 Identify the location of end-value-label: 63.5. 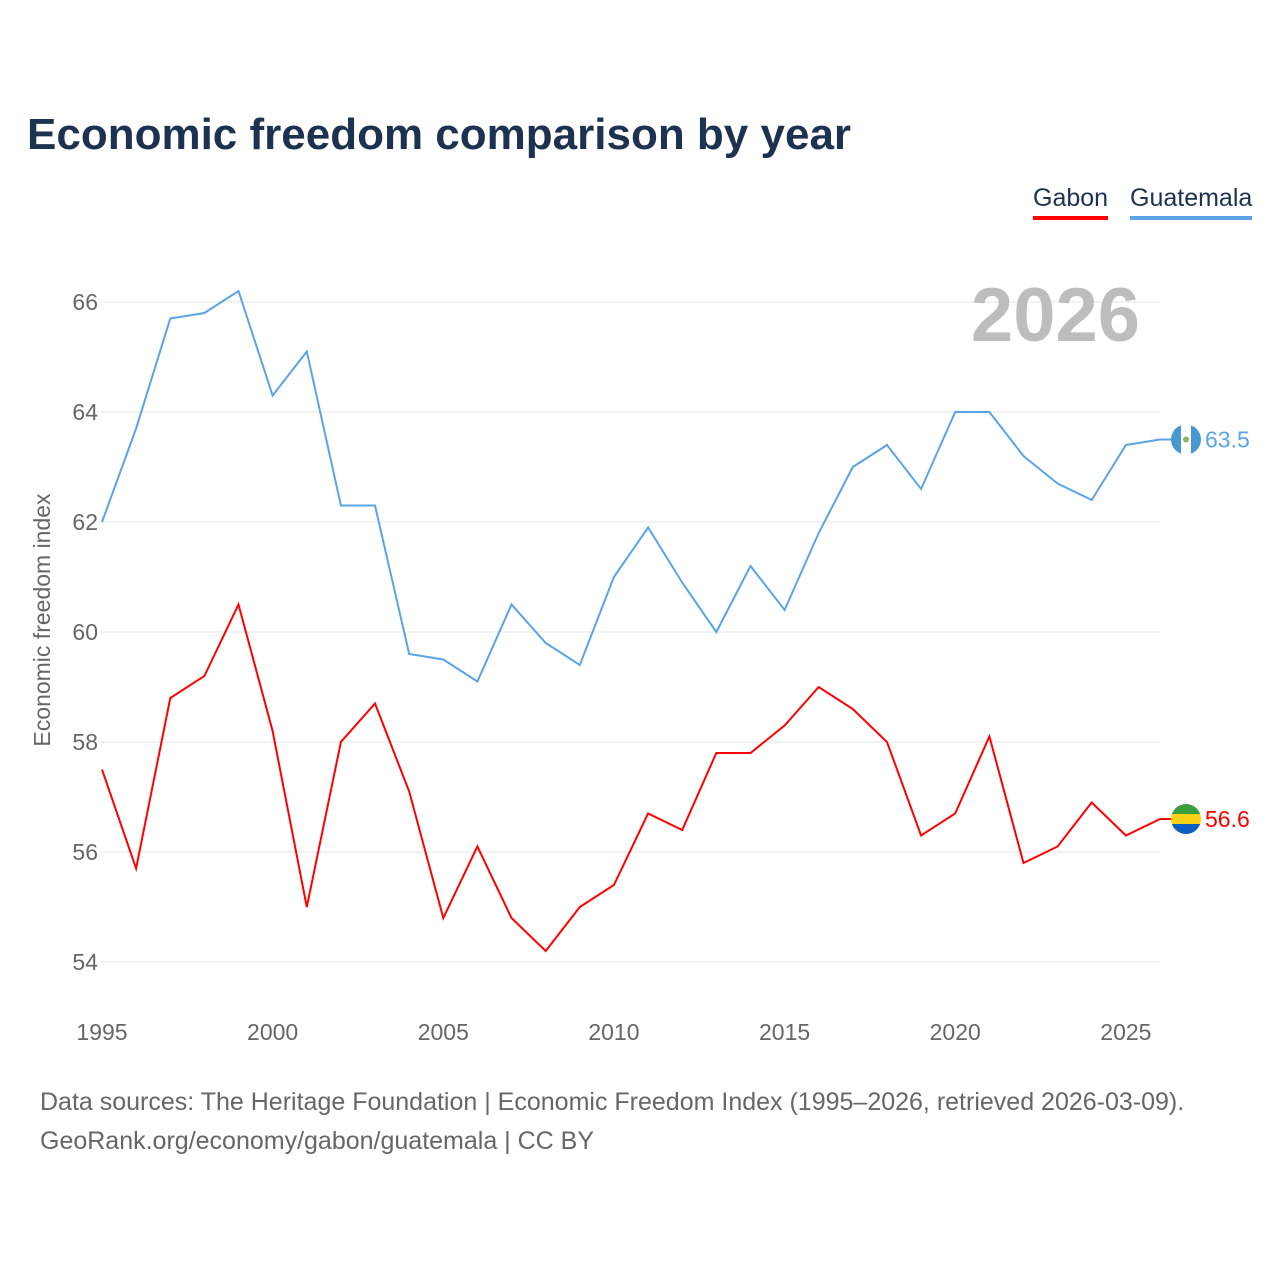
(1227, 440).